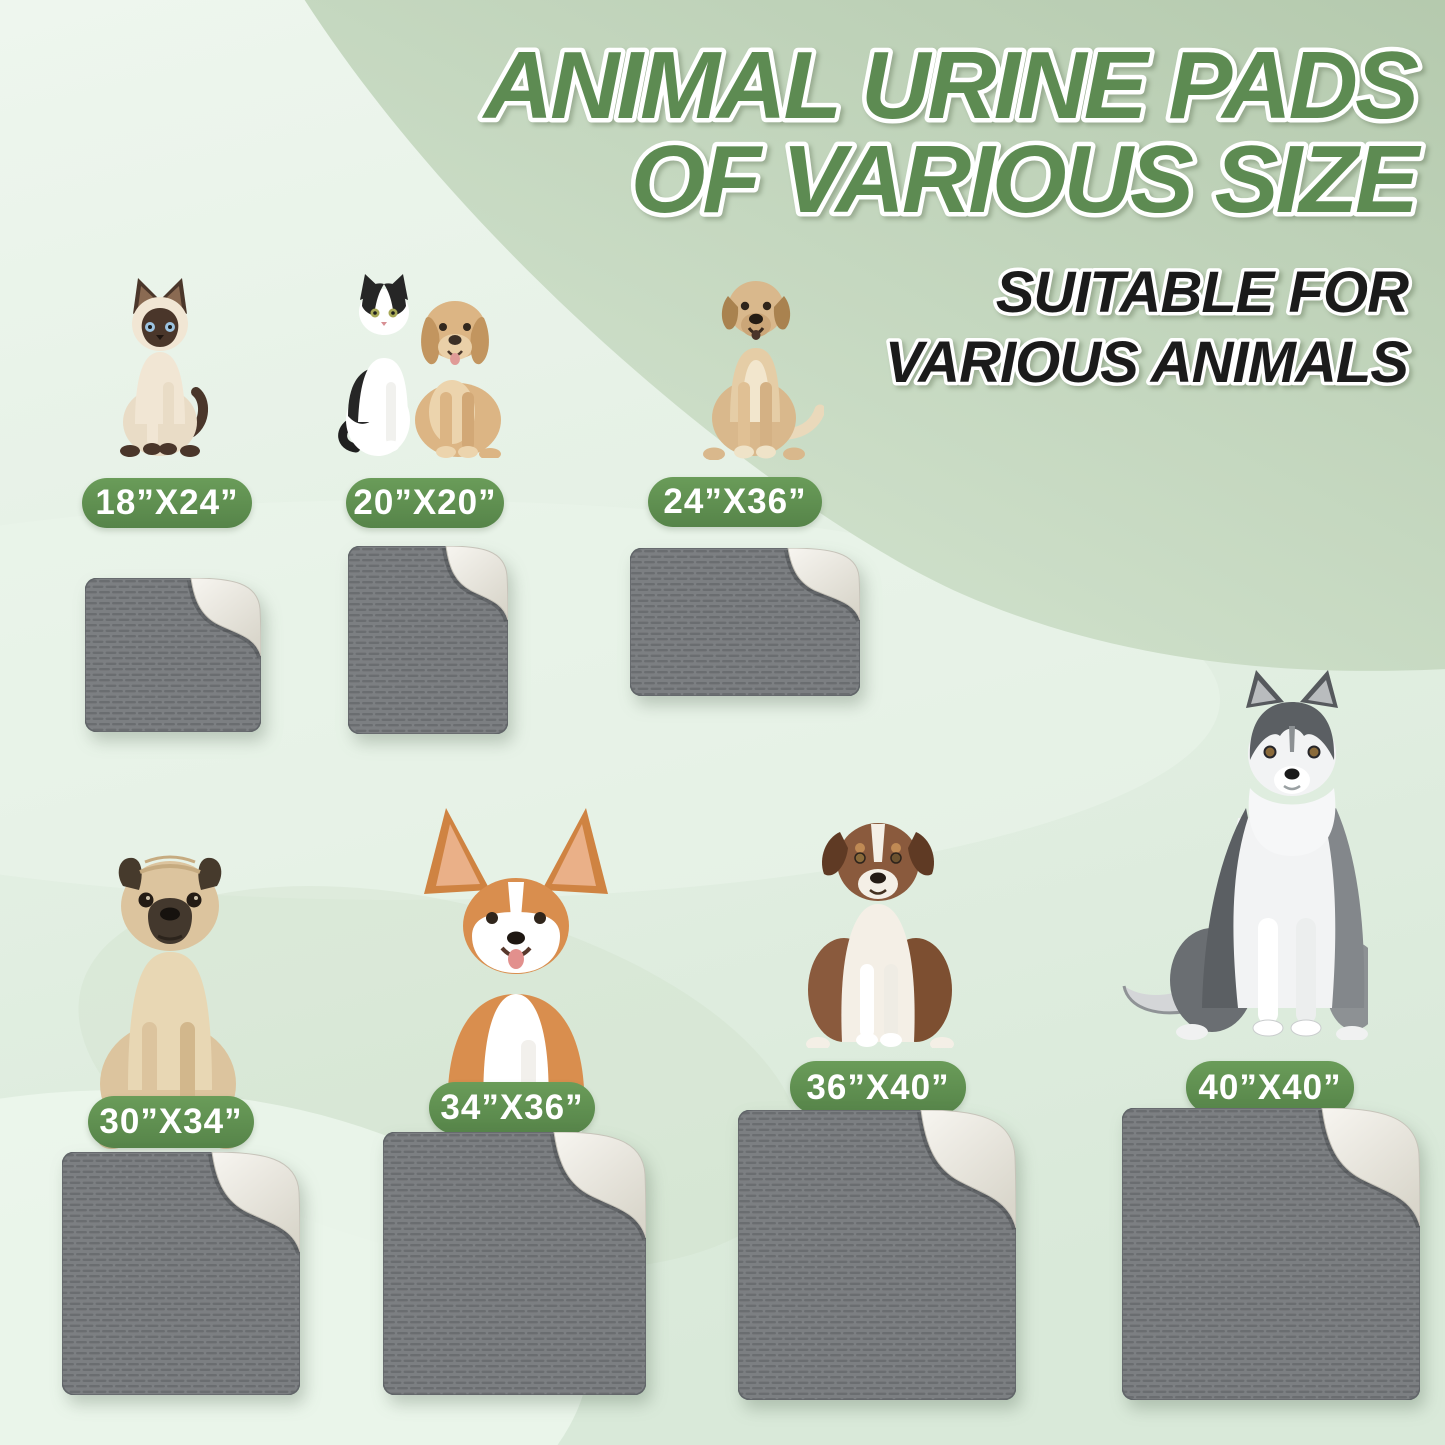  I want to click on size-badge-40x40: 40”X40”, so click(1270, 1087).